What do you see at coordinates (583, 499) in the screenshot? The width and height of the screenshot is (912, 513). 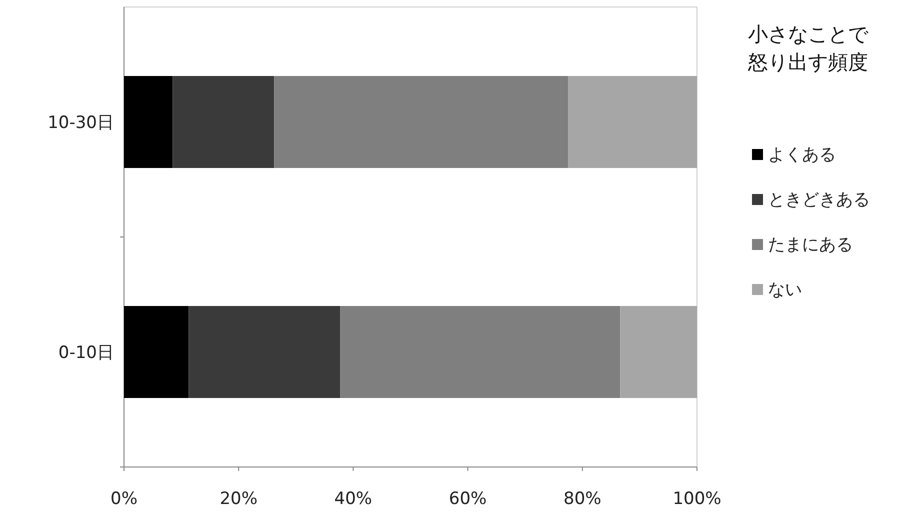 I see `x-tick-label: 80%` at bounding box center [583, 499].